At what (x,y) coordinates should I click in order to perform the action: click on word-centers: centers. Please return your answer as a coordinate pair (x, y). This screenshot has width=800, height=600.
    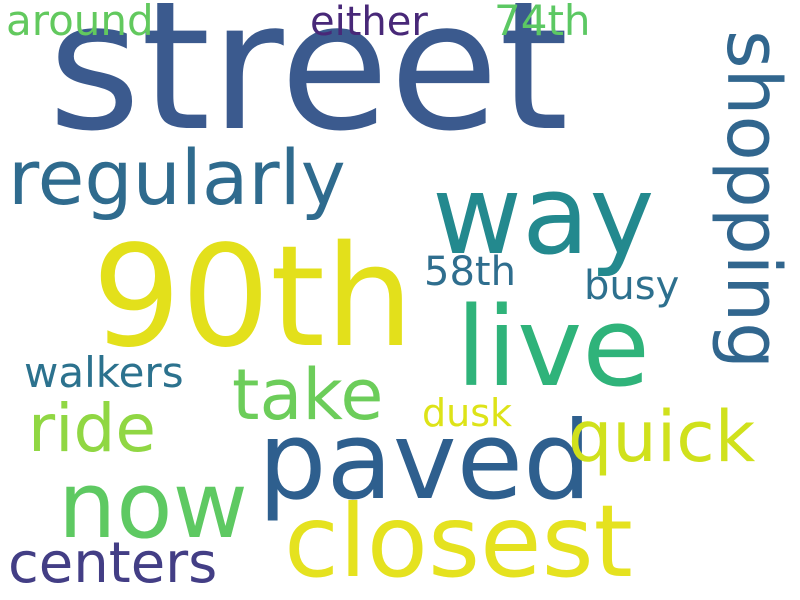
    Looking at the image, I should click on (113, 563).